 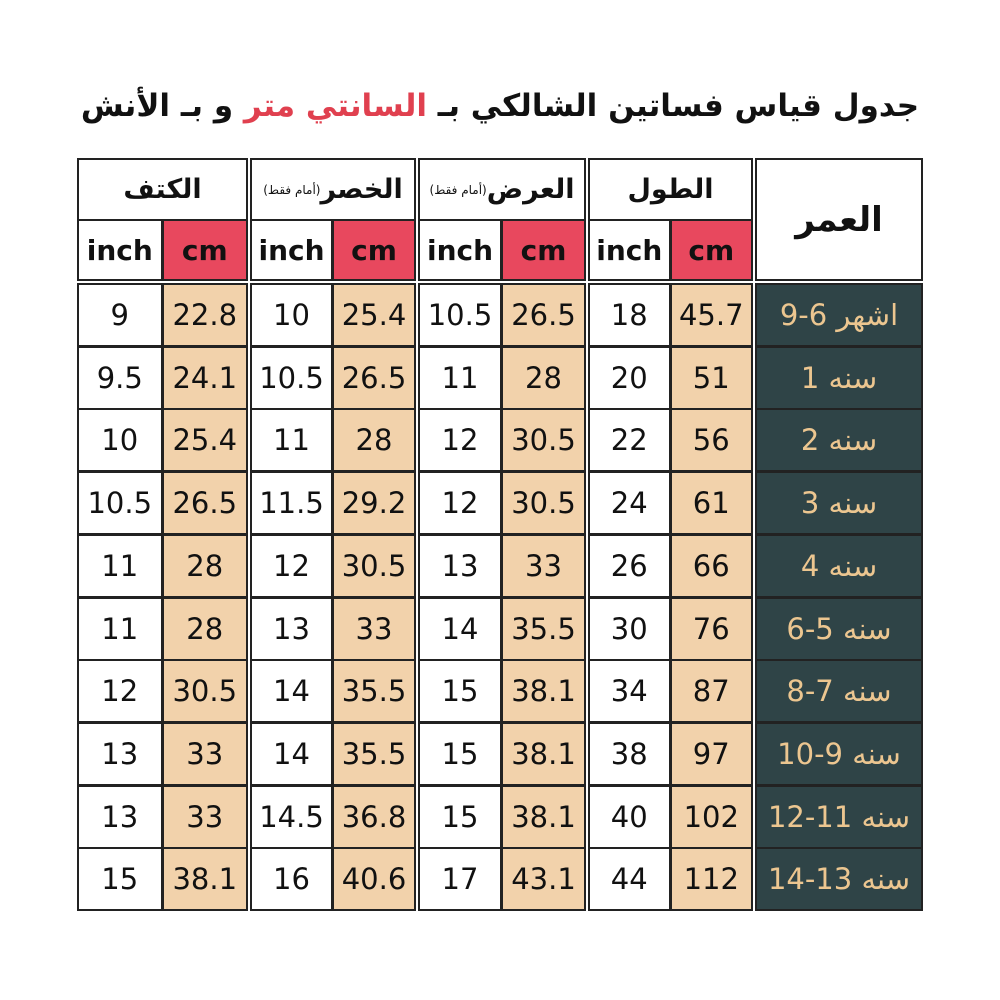 What do you see at coordinates (291, 879) in the screenshot?
I see `inch-value: 16` at bounding box center [291, 879].